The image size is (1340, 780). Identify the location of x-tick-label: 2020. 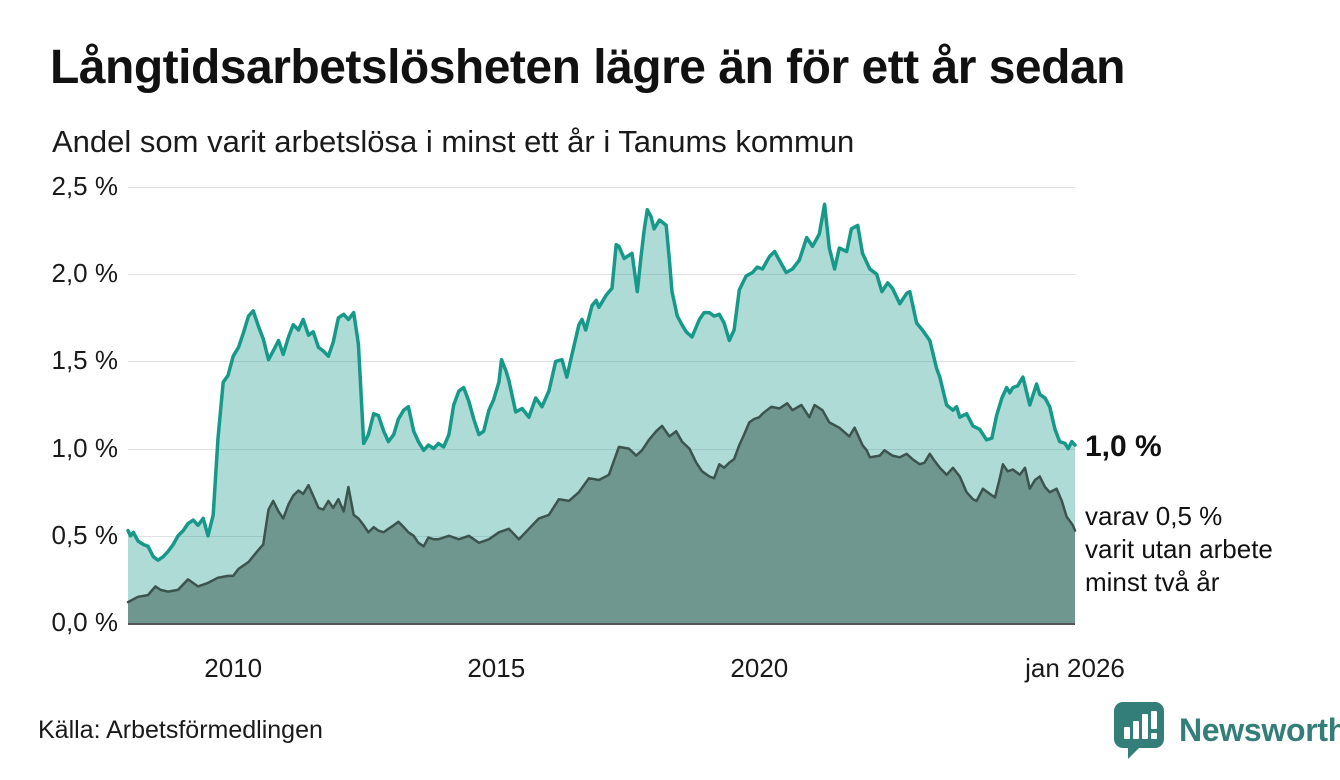
(759, 668).